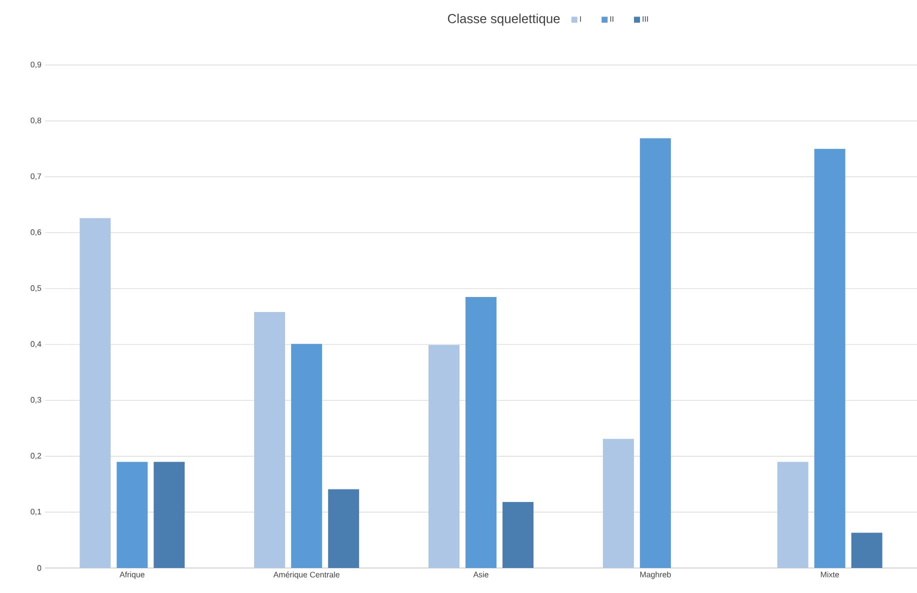 The width and height of the screenshot is (917, 593). I want to click on legend-title: Classe squelettique, so click(504, 20).